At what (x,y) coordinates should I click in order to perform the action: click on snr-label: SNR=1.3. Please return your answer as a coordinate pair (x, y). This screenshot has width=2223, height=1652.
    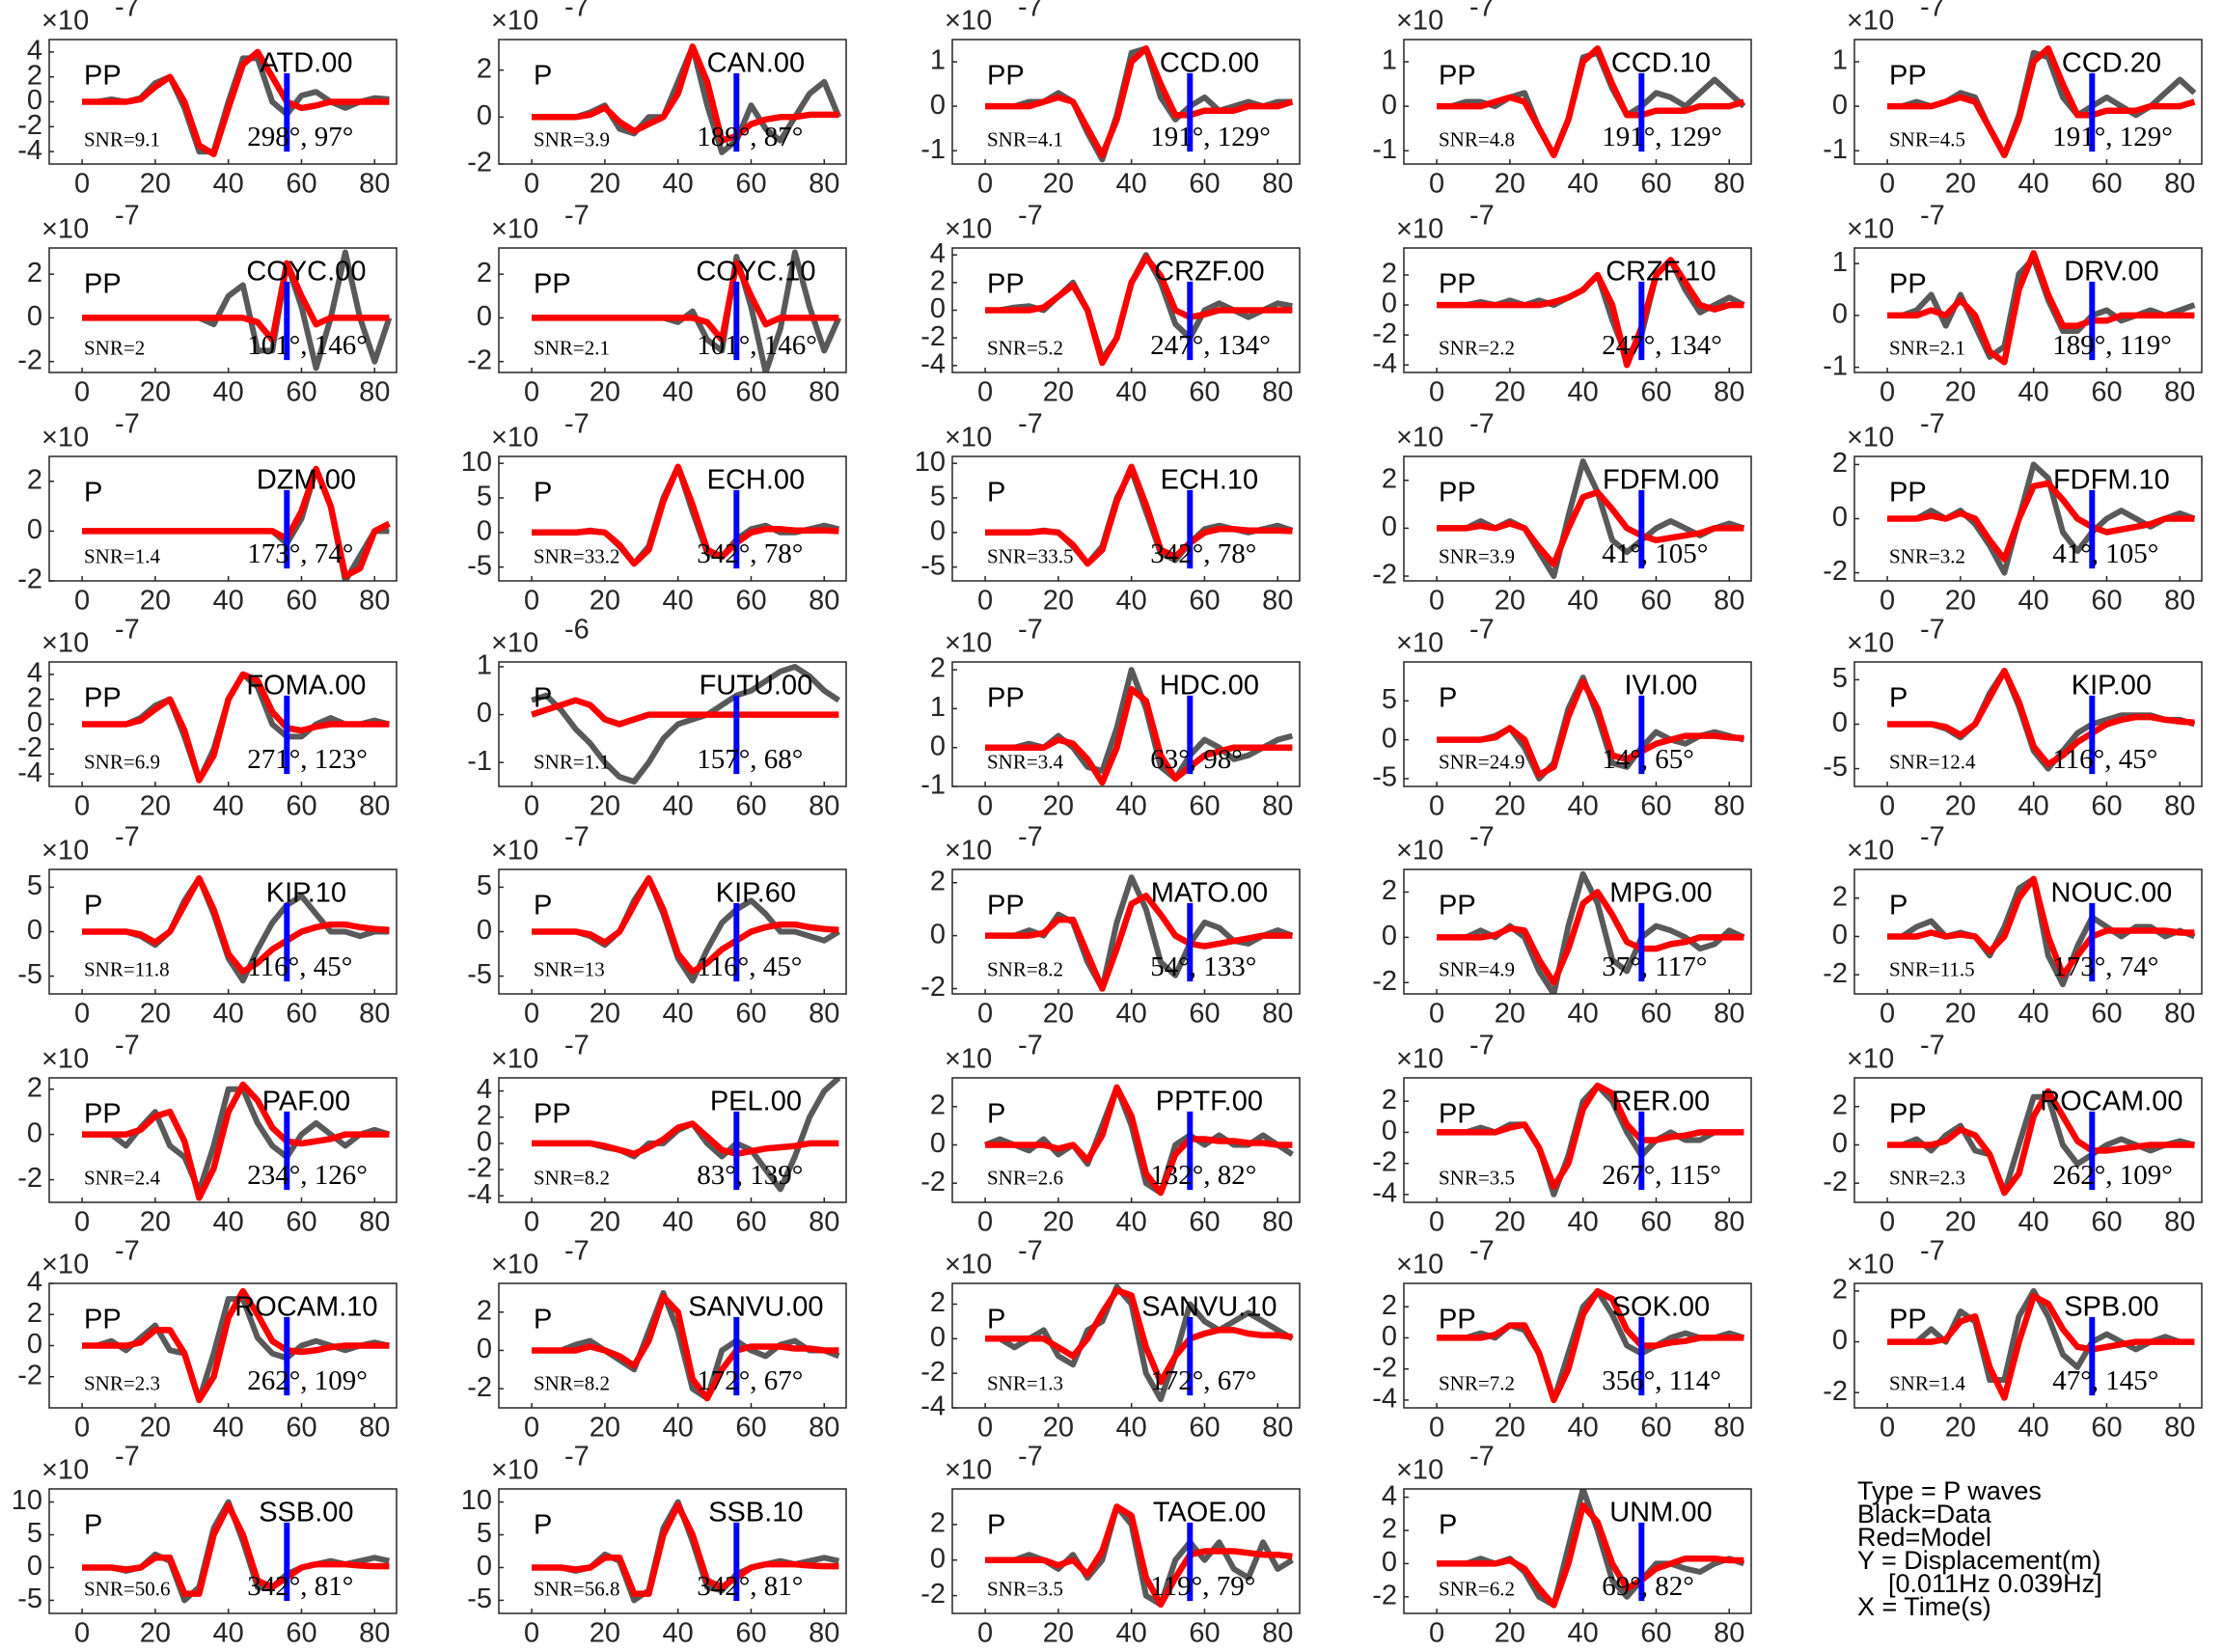
    Looking at the image, I should click on (1025, 1383).